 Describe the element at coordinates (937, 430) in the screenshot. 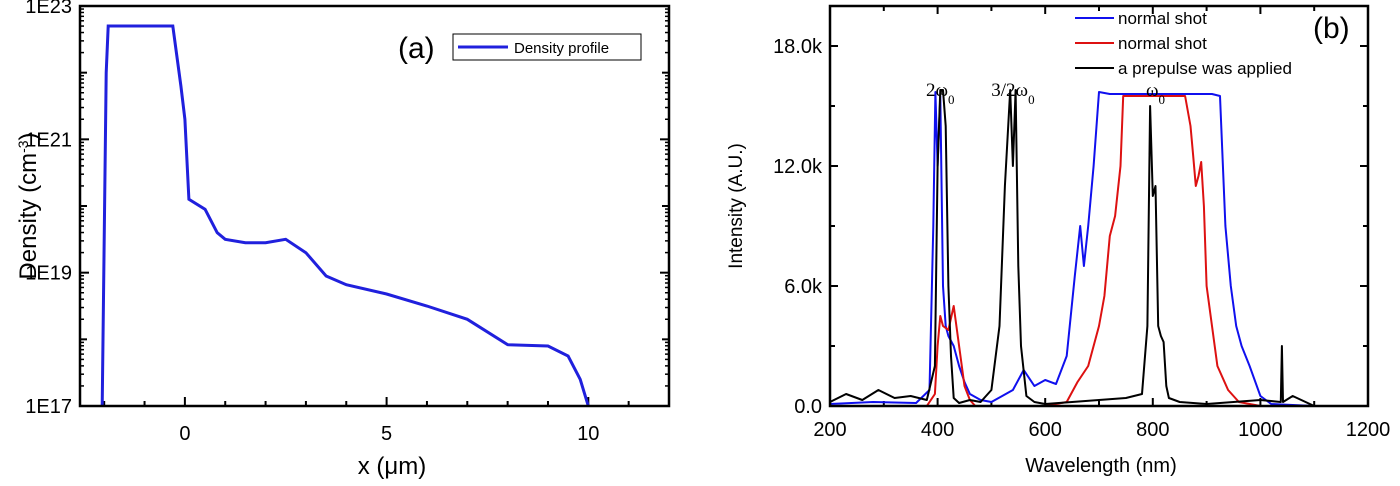

I see `x-tick-label: 400` at that location.